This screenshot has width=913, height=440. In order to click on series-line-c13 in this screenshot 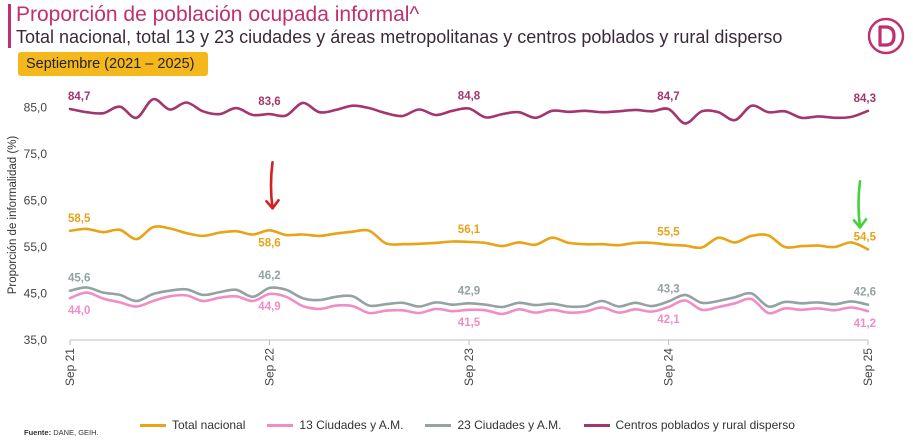, I will do `click(469, 303)`.